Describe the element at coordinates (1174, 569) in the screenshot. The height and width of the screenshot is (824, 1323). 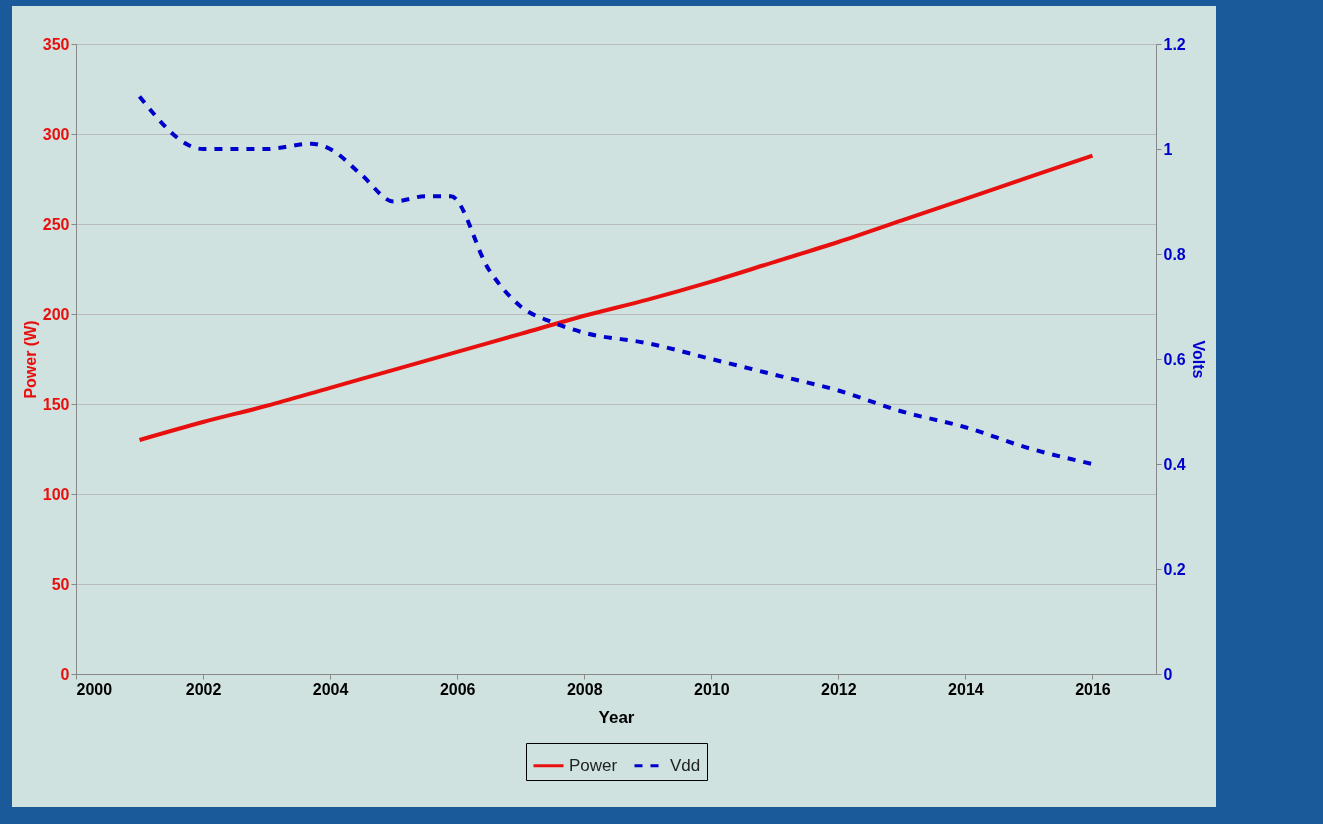
I see `y2-tick-label: 0.2` at that location.